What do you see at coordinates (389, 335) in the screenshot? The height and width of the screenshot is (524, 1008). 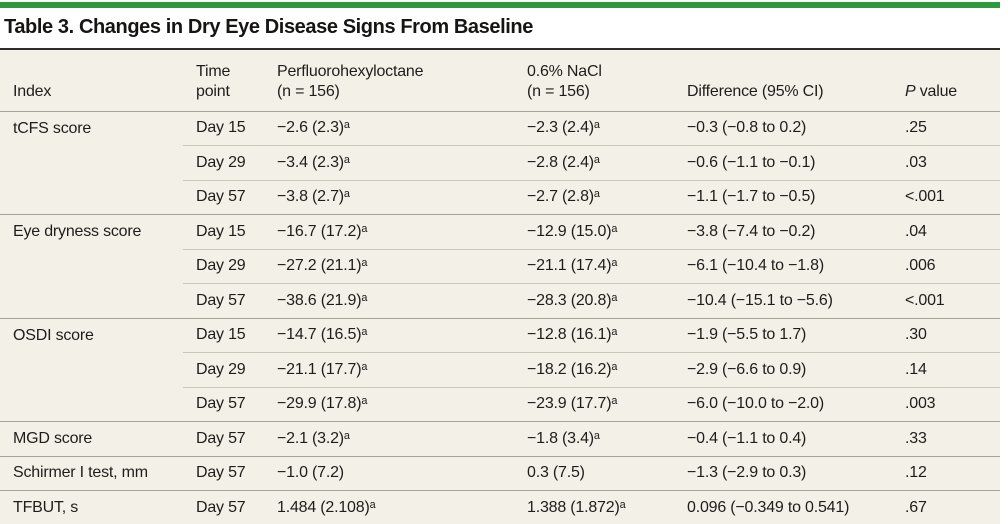 I see `perfluorohexyloctane-cell: −14.7 (16.5)ᵃ` at bounding box center [389, 335].